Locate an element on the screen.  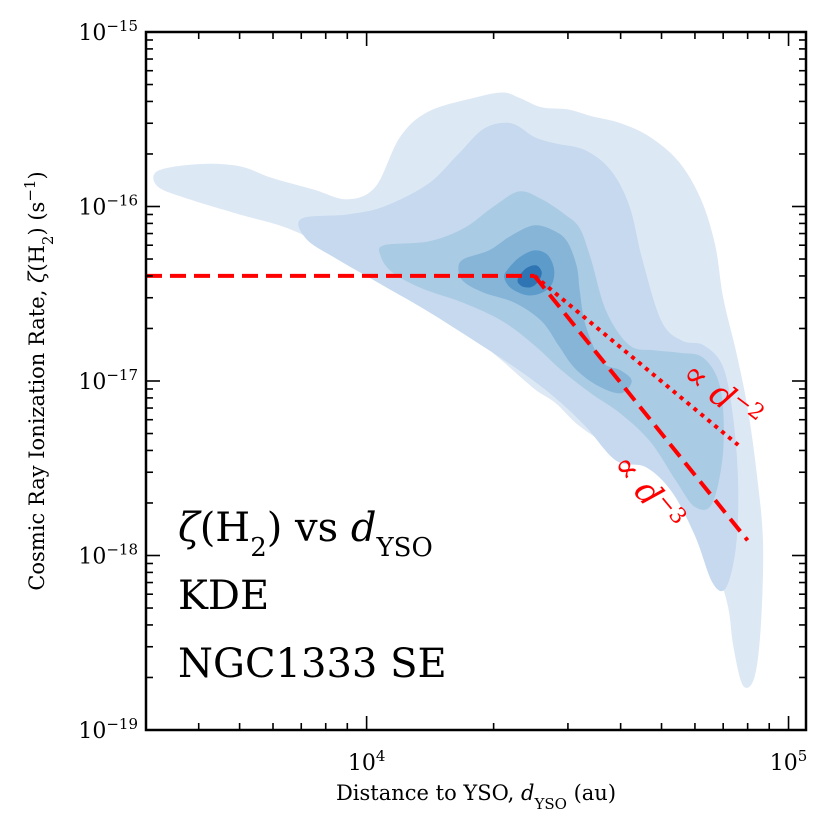
y-tick-label: 10−16 is located at coordinates (108, 206).